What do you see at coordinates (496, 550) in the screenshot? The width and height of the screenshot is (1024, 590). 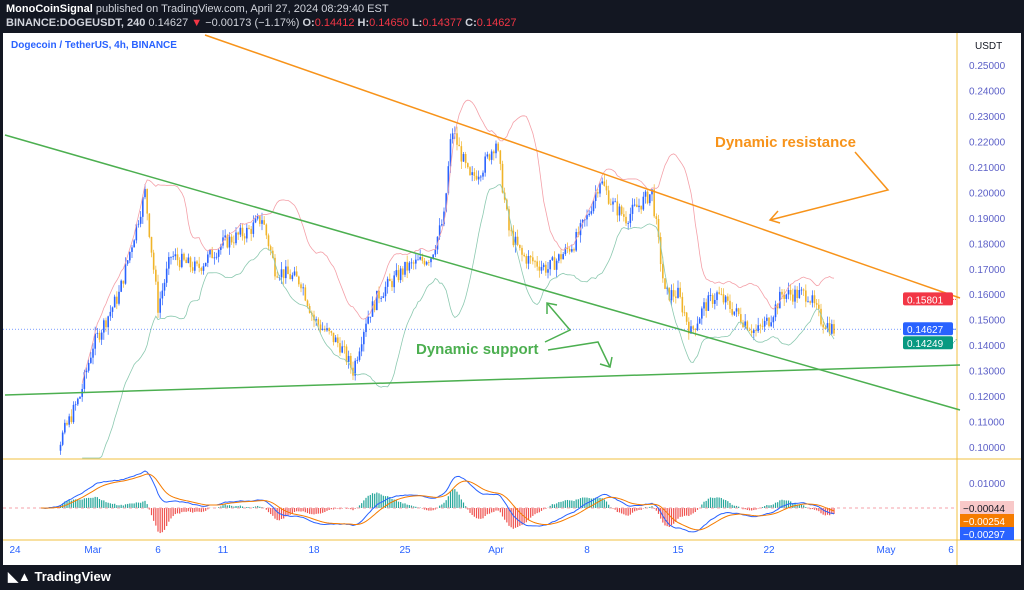 I see `x-tick-label: Apr` at bounding box center [496, 550].